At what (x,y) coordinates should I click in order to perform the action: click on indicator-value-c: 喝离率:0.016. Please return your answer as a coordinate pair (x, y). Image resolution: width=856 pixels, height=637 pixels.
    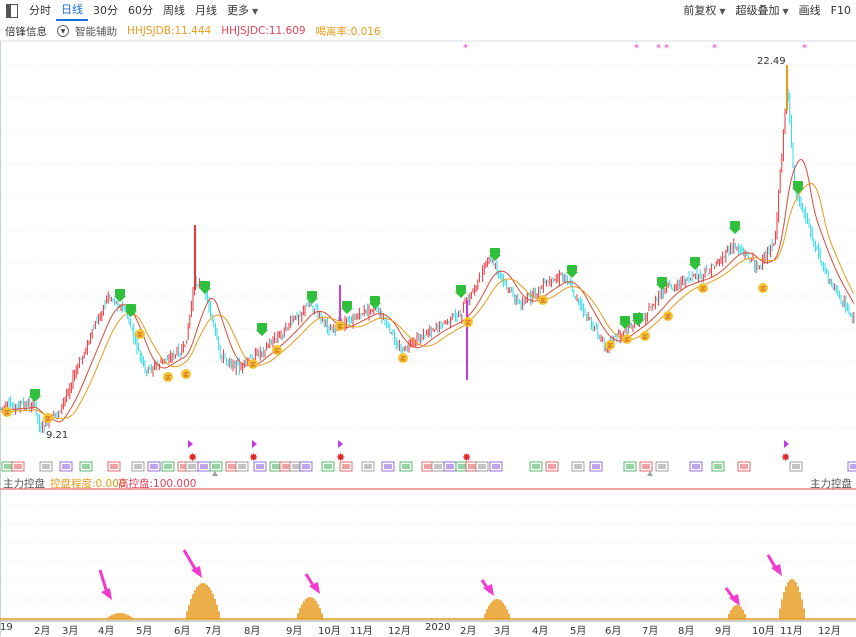
    Looking at the image, I should click on (348, 31).